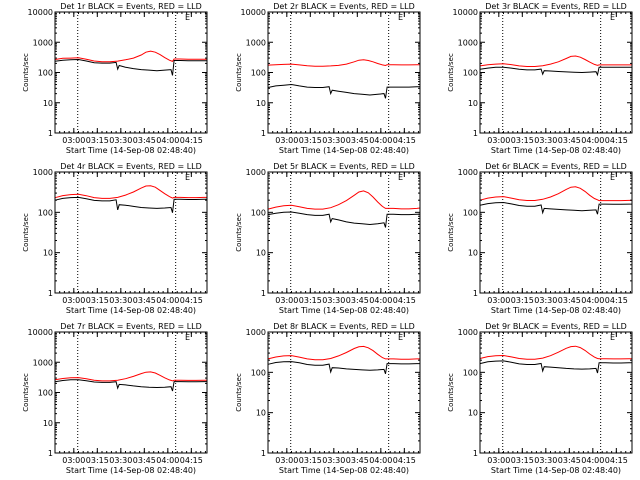 The image size is (640, 480). I want to click on chart-title: Det 1r BLACK = Events, RED = LLD, so click(131, 6).